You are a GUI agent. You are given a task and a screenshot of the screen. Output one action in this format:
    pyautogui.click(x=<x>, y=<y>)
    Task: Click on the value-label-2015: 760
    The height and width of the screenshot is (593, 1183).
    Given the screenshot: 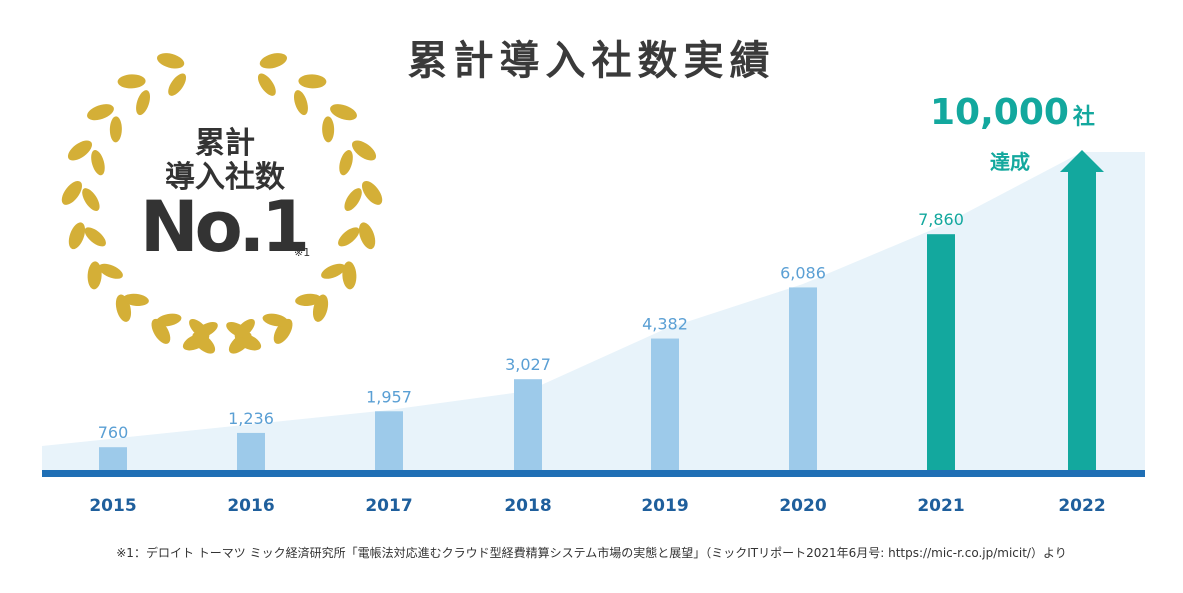 What is the action you would take?
    pyautogui.click(x=113, y=432)
    